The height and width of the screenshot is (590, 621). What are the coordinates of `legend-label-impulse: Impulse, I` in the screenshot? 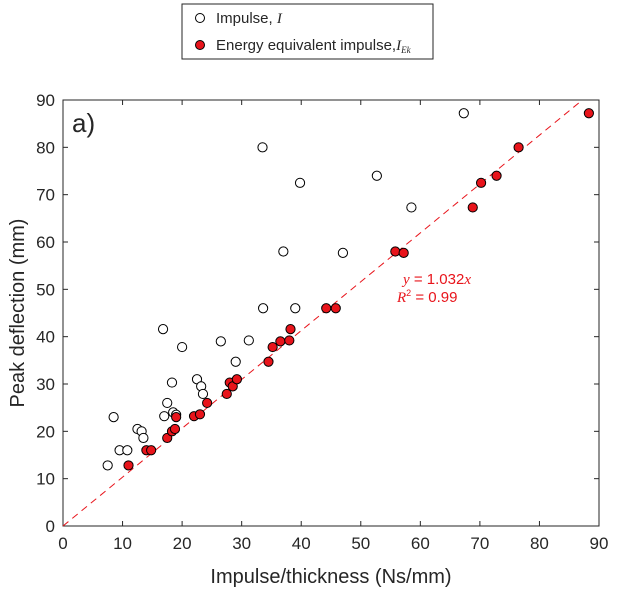 It's located at (249, 18).